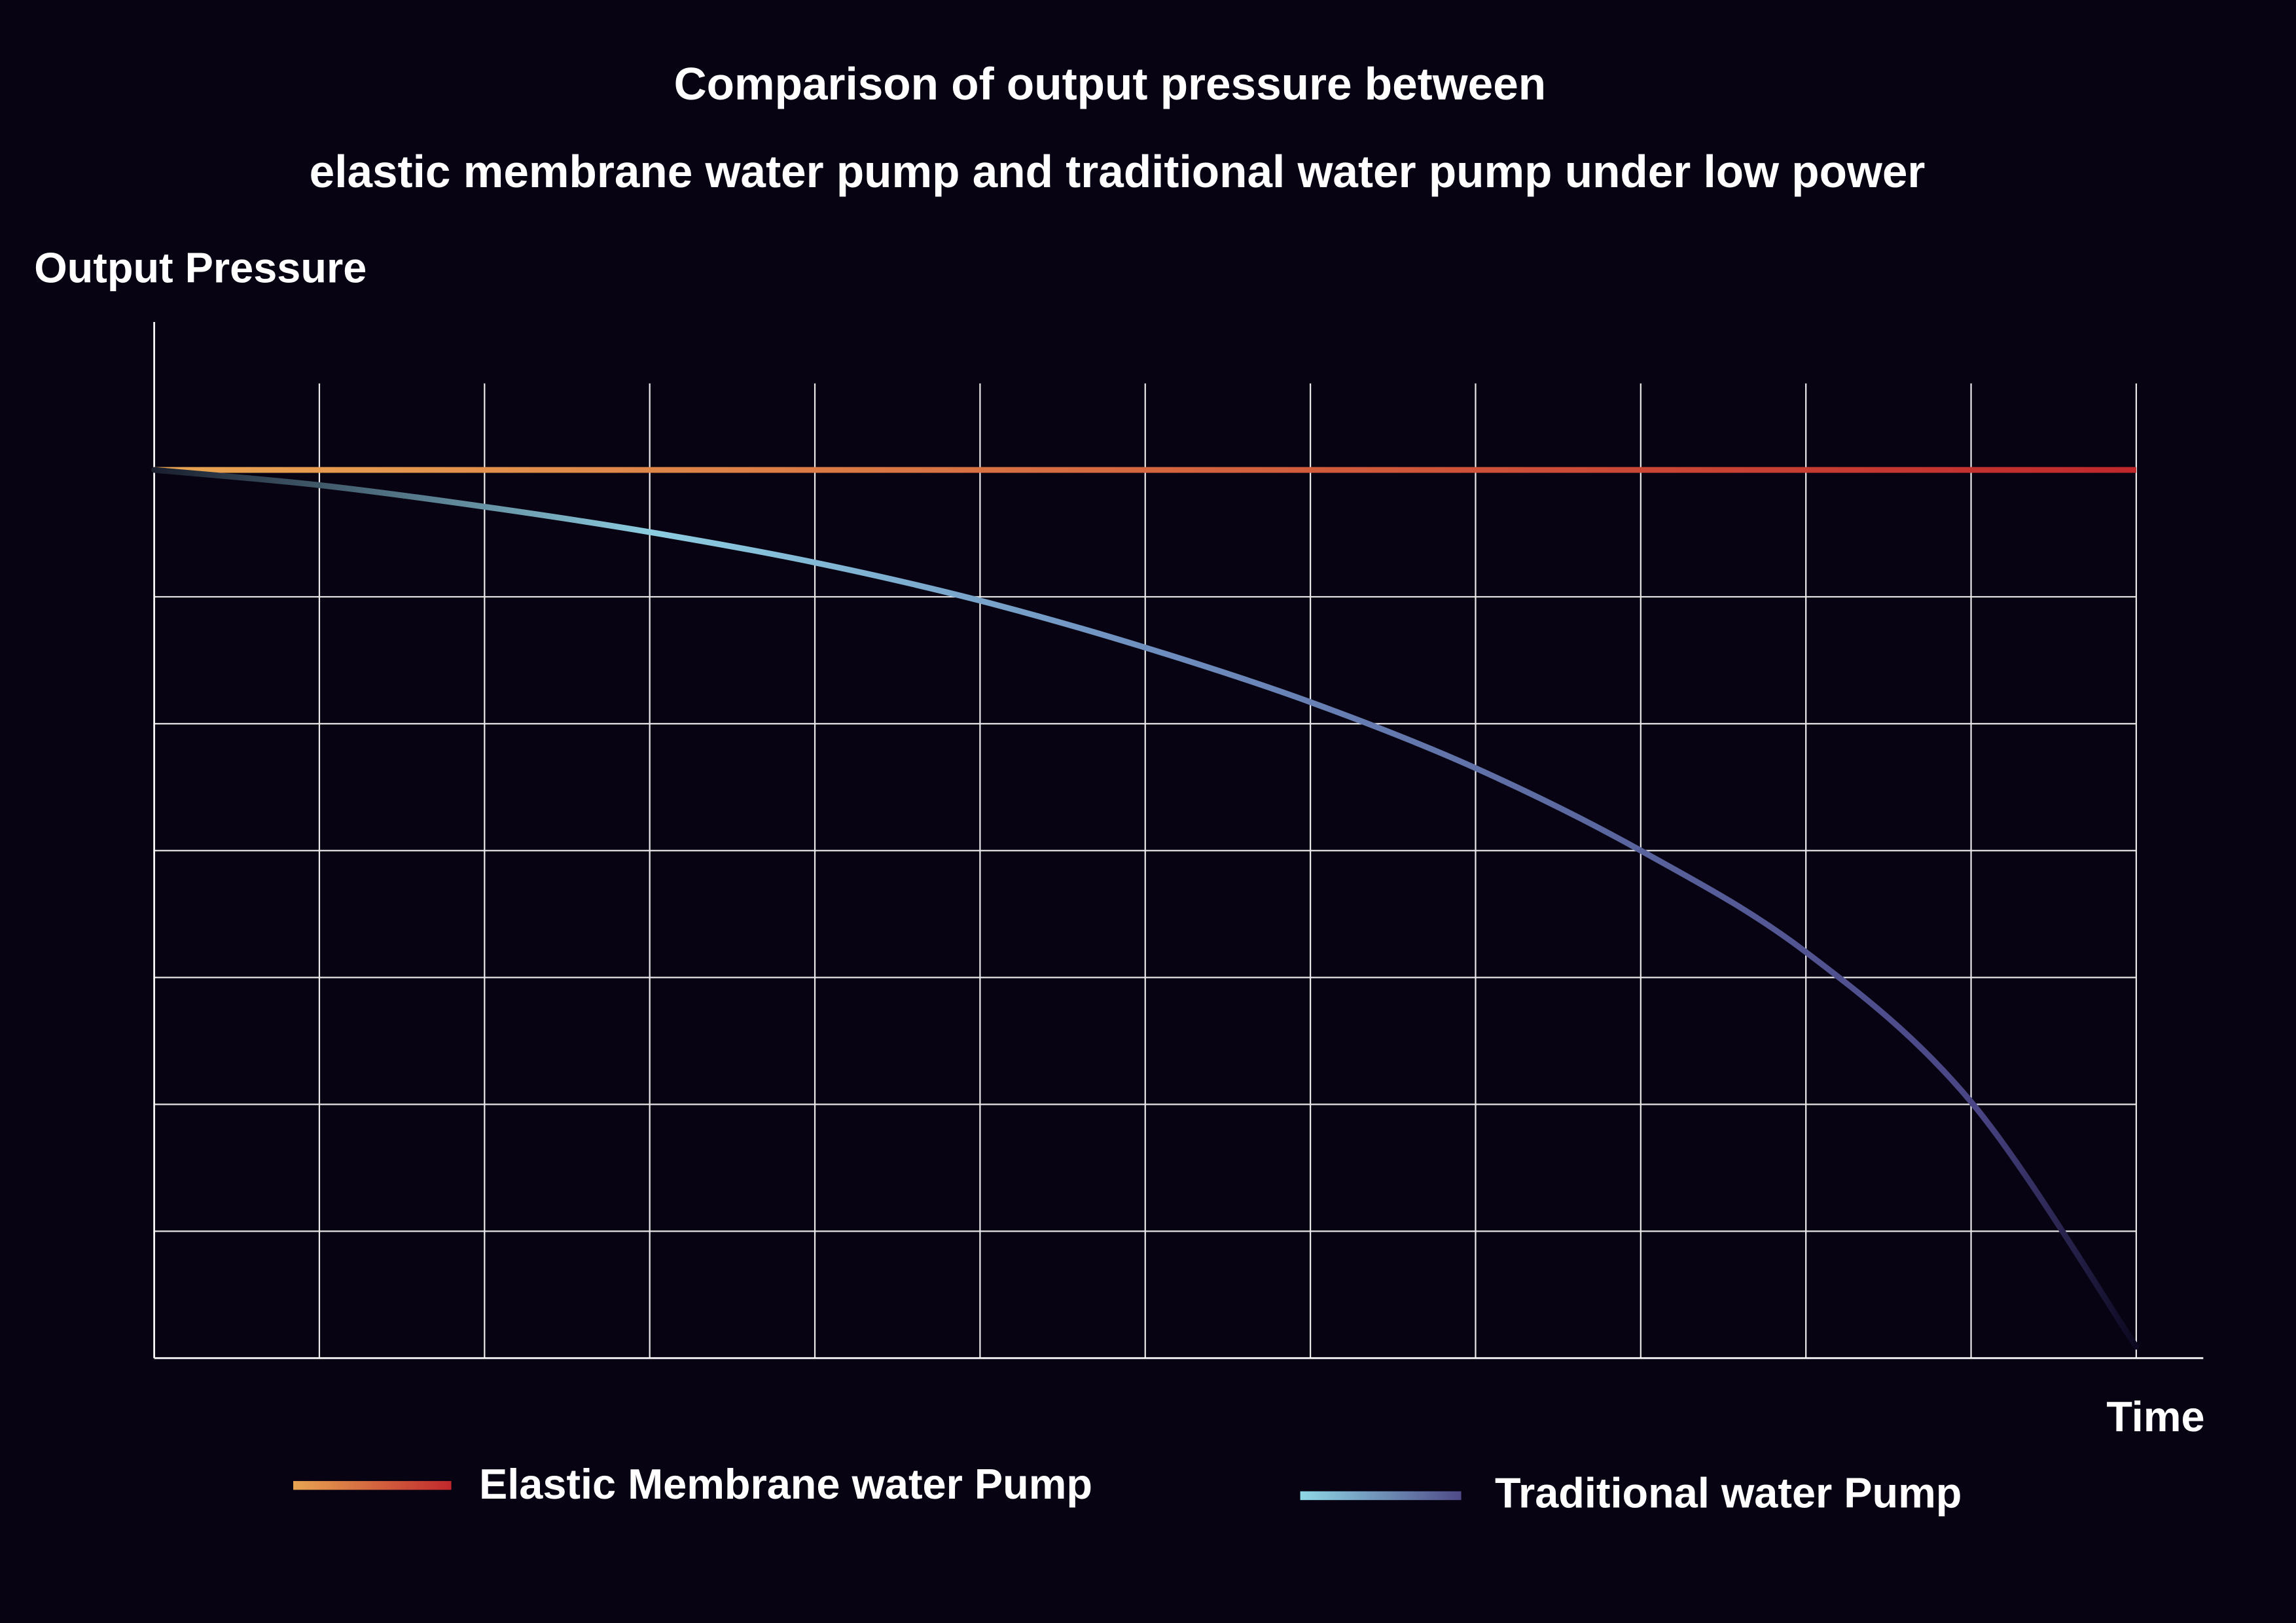 This screenshot has width=2296, height=1623. Describe the element at coordinates (785, 1484) in the screenshot. I see `legend-label-elastic: Elastic Membrane water Pump` at that location.